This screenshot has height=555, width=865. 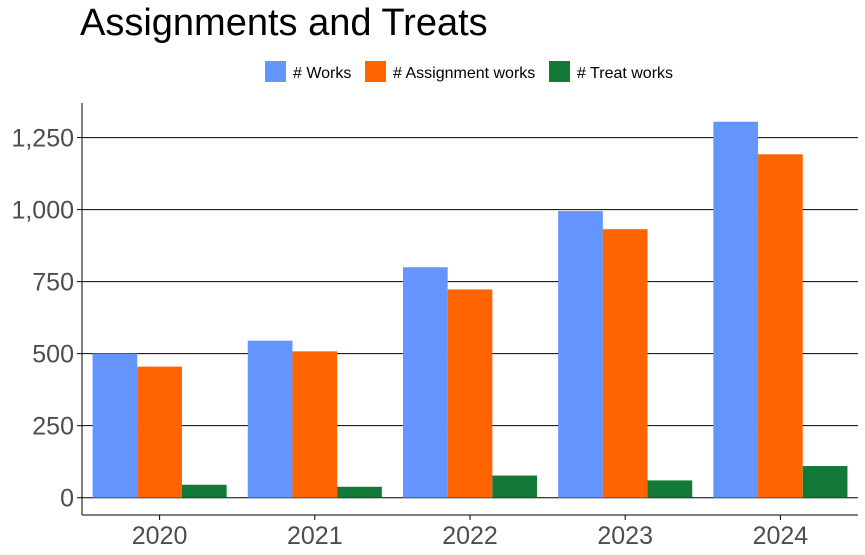 What do you see at coordinates (670, 489) in the screenshot?
I see `bar-treat-works-2023` at bounding box center [670, 489].